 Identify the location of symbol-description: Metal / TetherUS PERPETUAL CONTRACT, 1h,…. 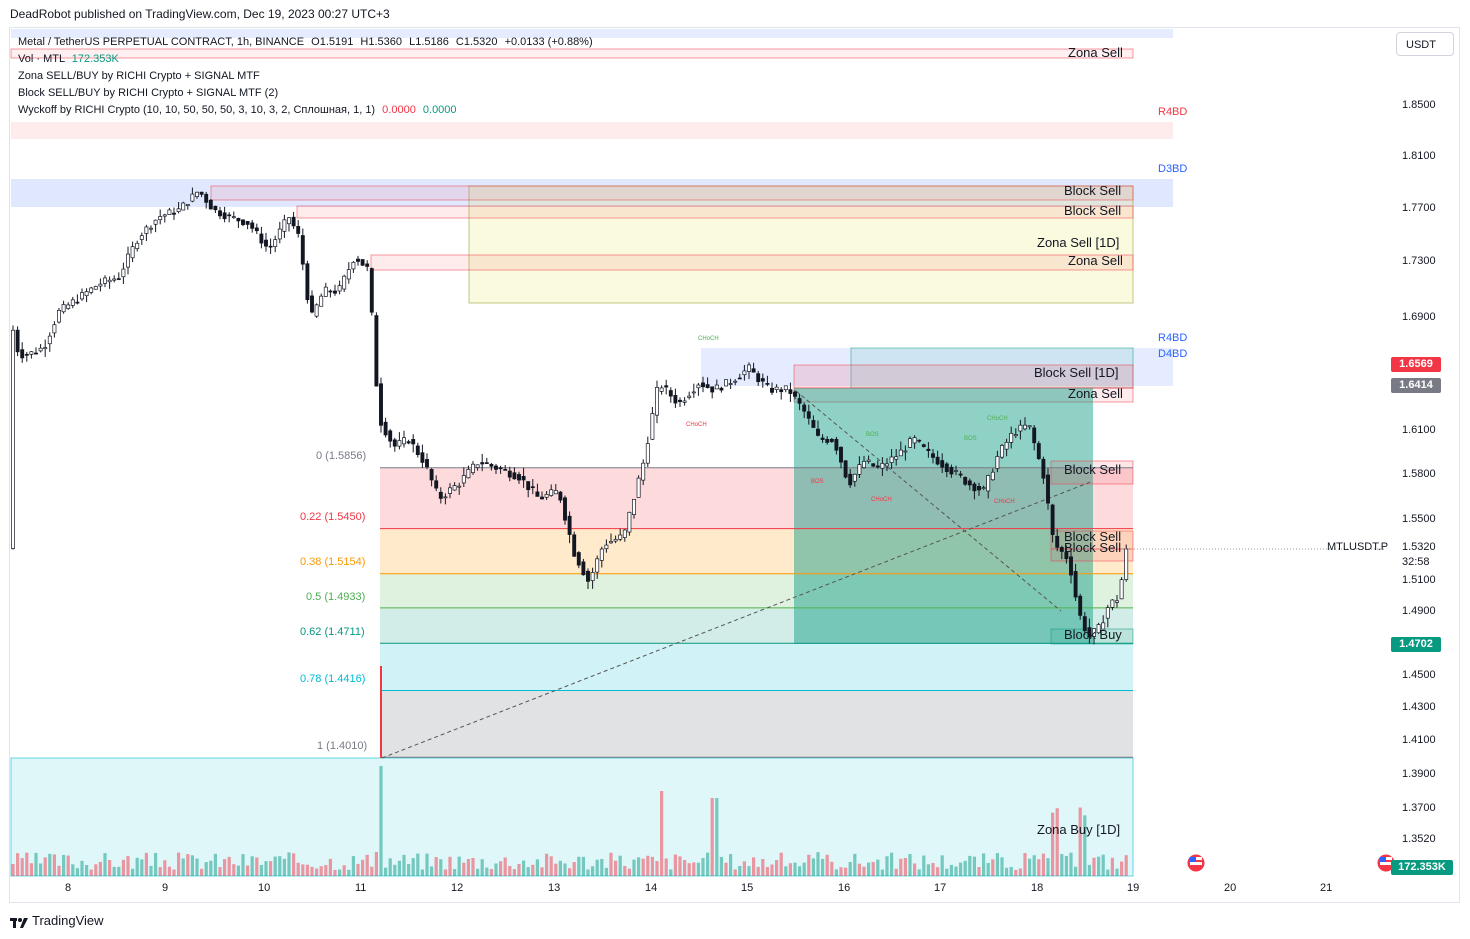
(161, 42).